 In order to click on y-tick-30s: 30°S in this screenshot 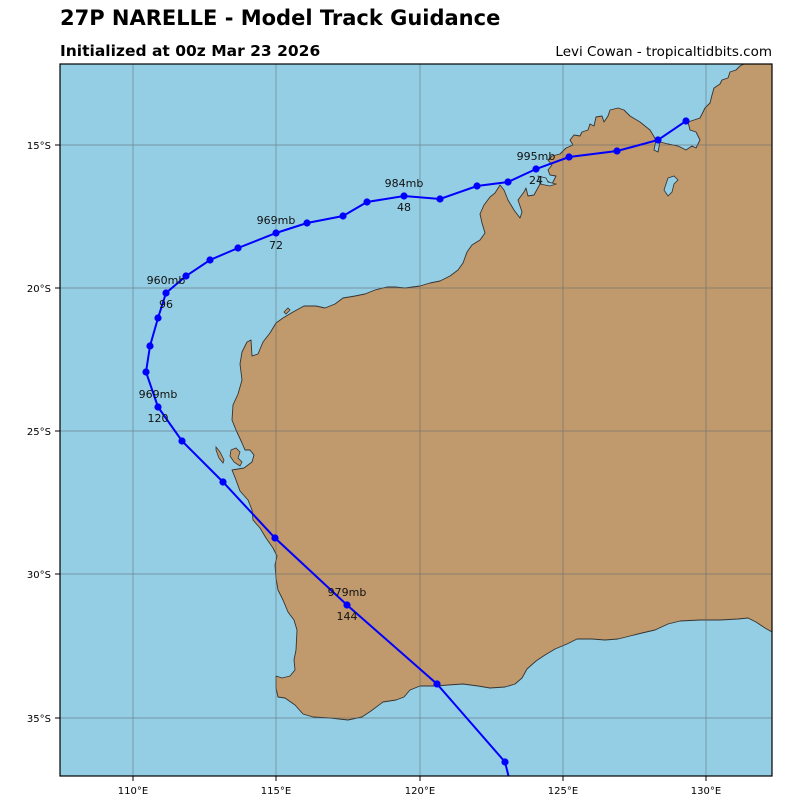, I will do `click(39, 575)`.